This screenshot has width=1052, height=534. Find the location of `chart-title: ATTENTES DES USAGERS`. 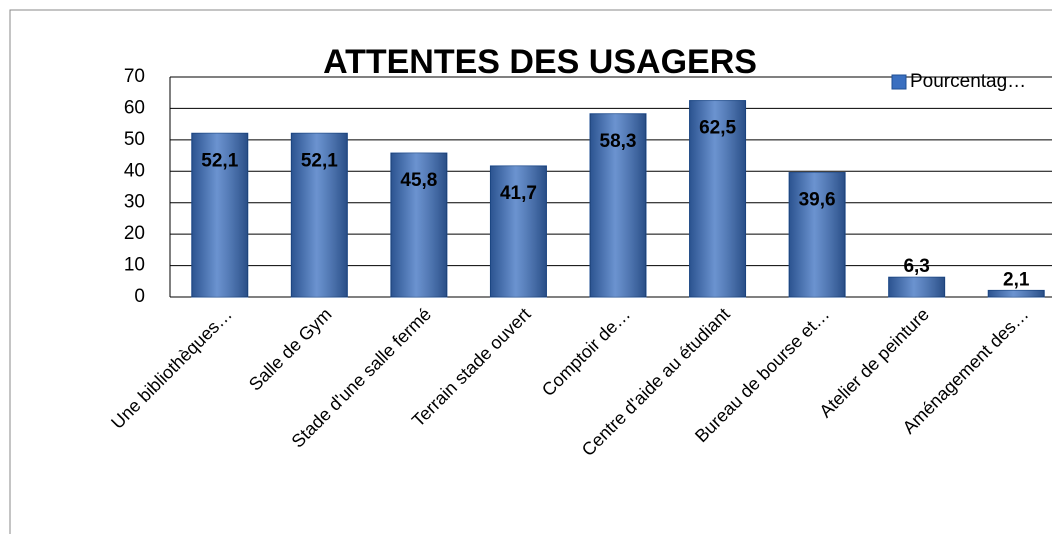

chart-title: ATTENTES DES USAGERS is located at coordinates (540, 62).